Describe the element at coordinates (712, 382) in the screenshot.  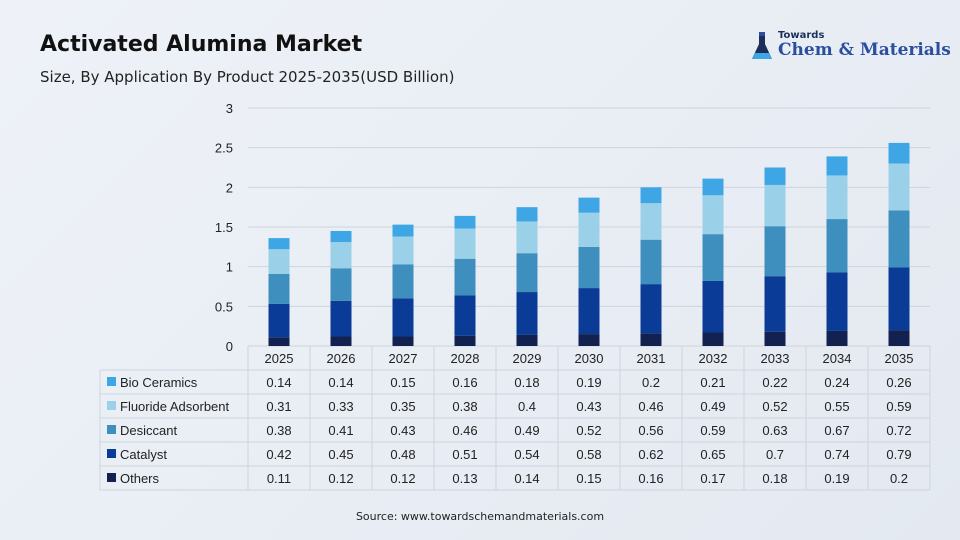
I see `data-label: 0.21` at that location.